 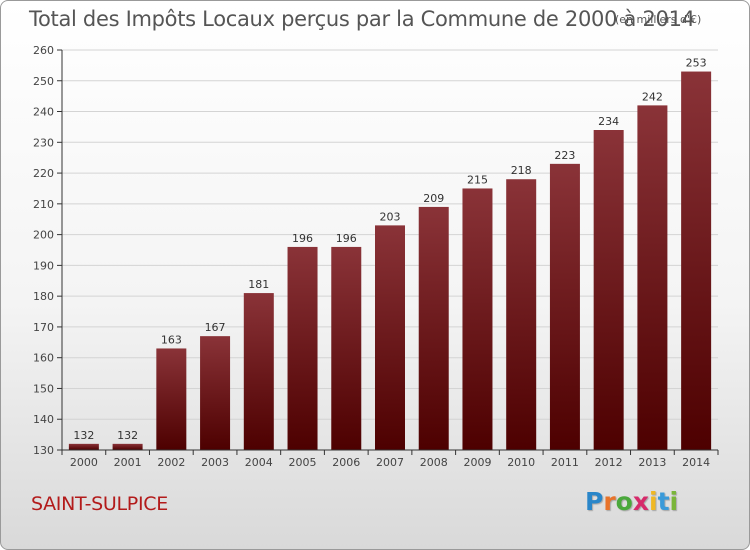 I want to click on y-tick-label: 190, so click(x=43, y=265).